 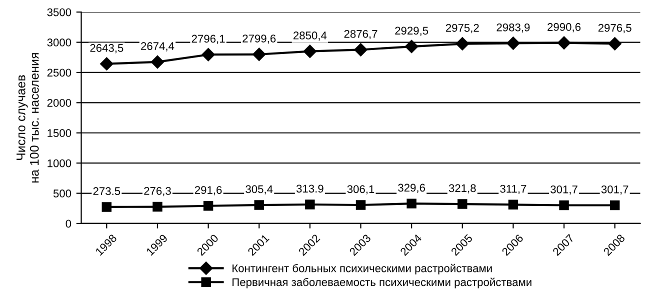 What do you see at coordinates (62, 194) in the screenshot?
I see `y-tick-label: 500` at bounding box center [62, 194].